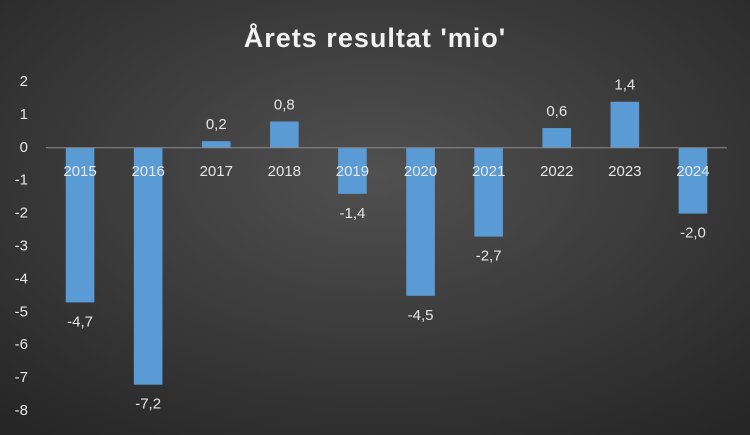 This screenshot has height=435, width=750. I want to click on x-tick-label: 2024, so click(692, 171).